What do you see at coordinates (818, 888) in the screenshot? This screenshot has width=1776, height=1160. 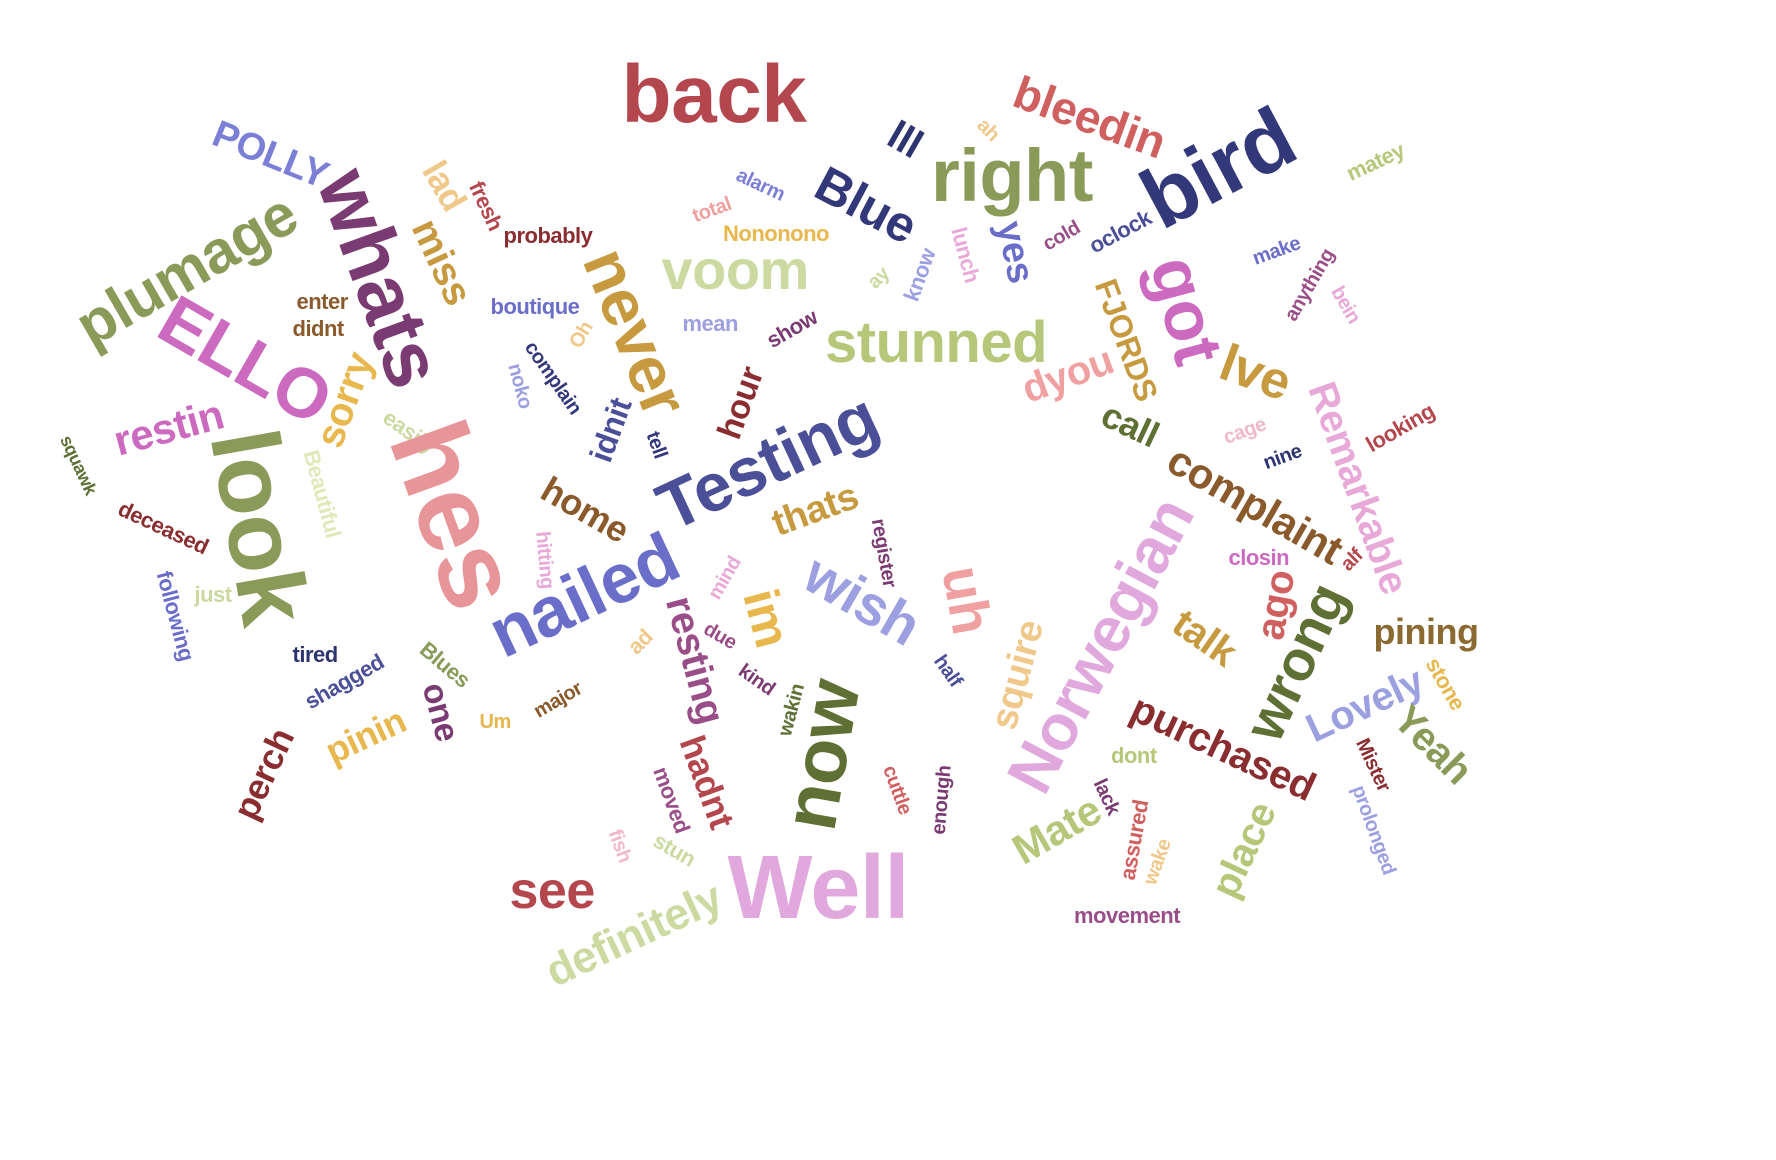 I see `word-well: Well` at bounding box center [818, 888].